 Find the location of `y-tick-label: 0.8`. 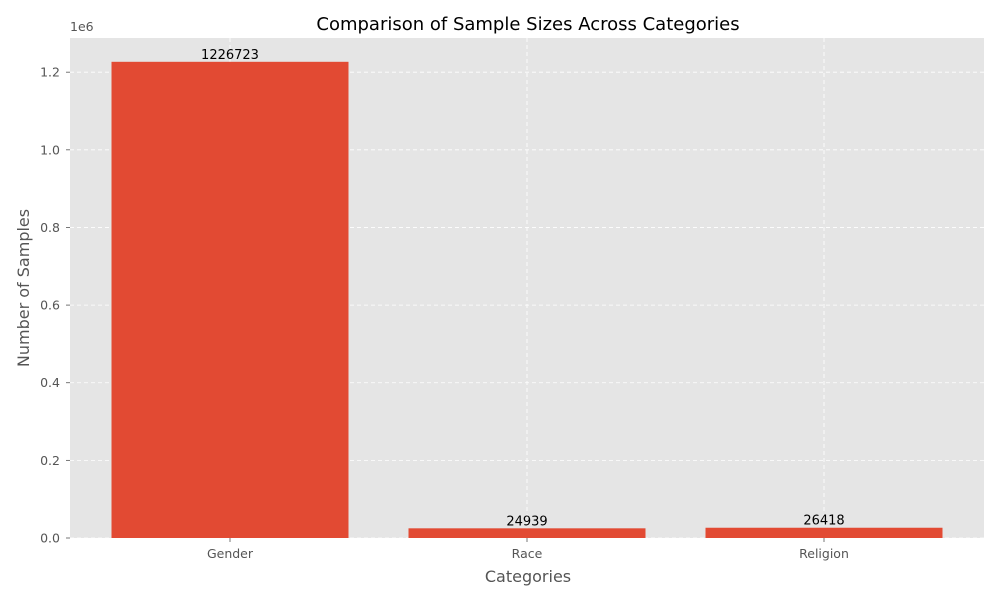

y-tick-label: 0.8 is located at coordinates (50, 227).